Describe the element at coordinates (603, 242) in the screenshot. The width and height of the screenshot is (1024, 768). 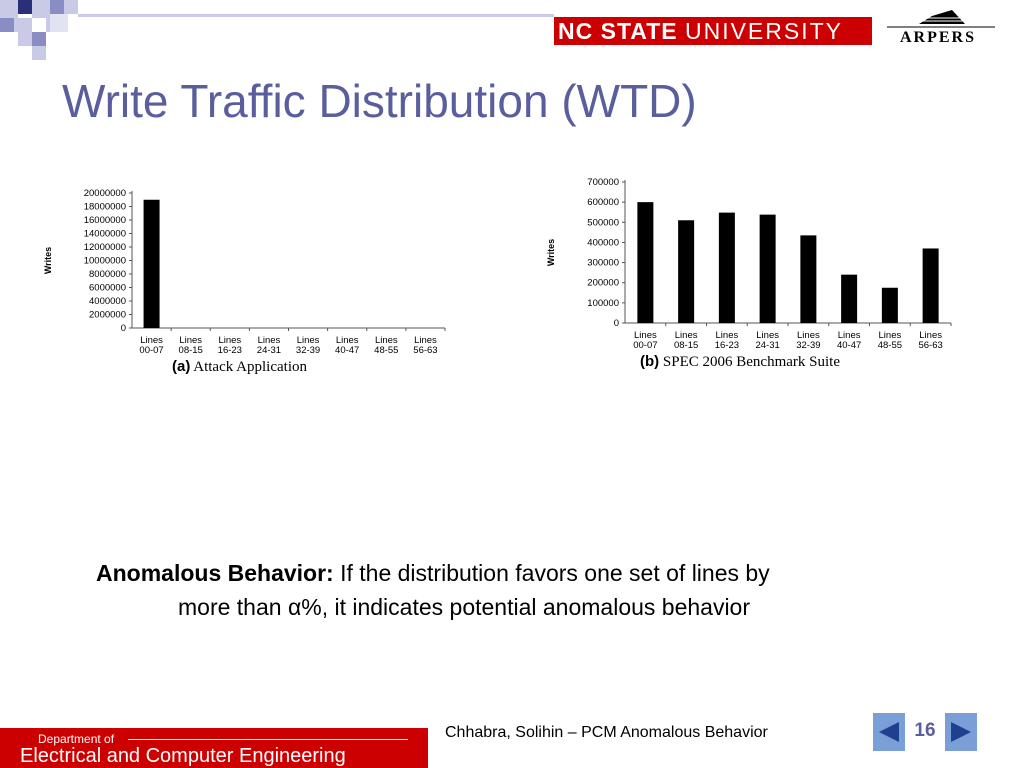
I see `y-tick-label: 400000` at that location.